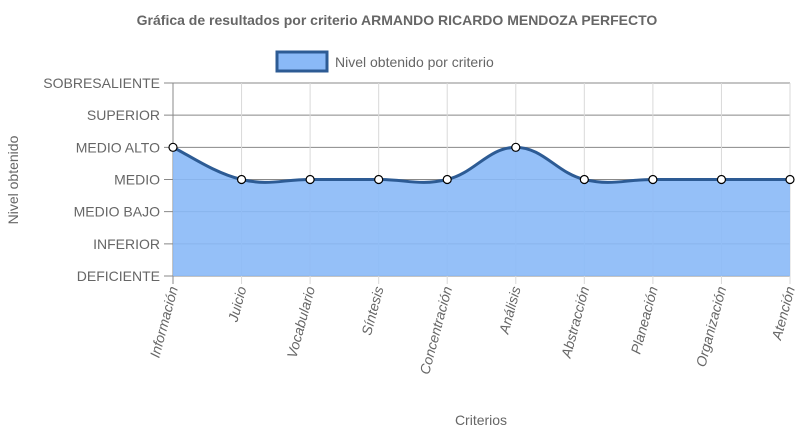 This screenshot has height=435, width=795. What do you see at coordinates (509, 311) in the screenshot?
I see `x-tick-label: Análisis` at bounding box center [509, 311].